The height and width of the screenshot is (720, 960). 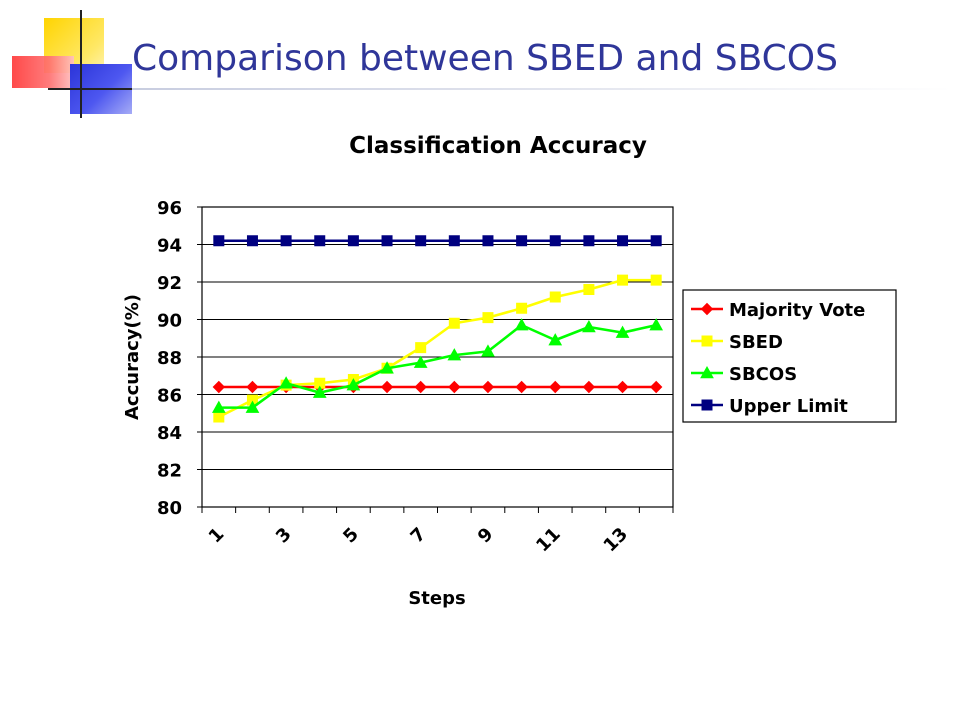 I want to click on y-tick-label: 94, so click(x=169, y=246).